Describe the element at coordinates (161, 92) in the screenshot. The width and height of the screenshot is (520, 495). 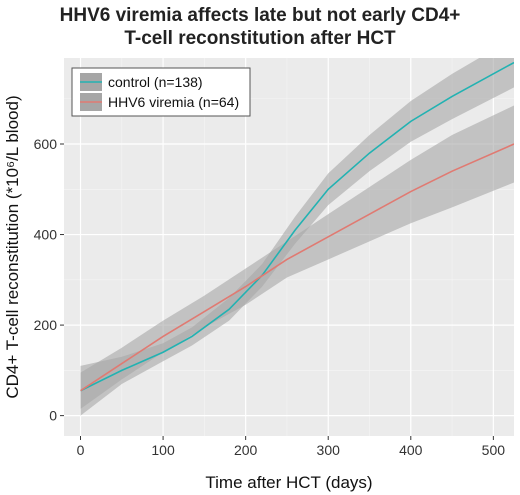
I see `legend: control (n=138) HHV6 viremia (n=64)` at that location.